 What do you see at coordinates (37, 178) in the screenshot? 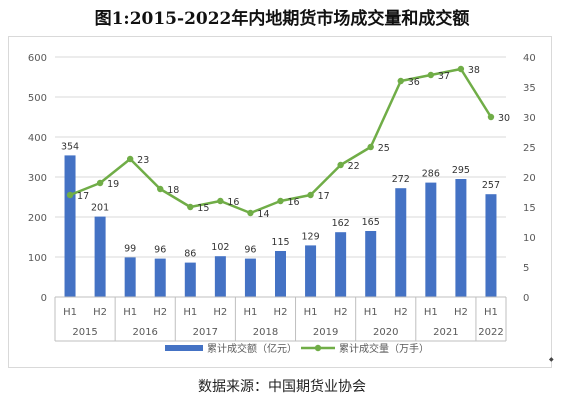
I see `y-left-tick-label: 300` at bounding box center [37, 178].